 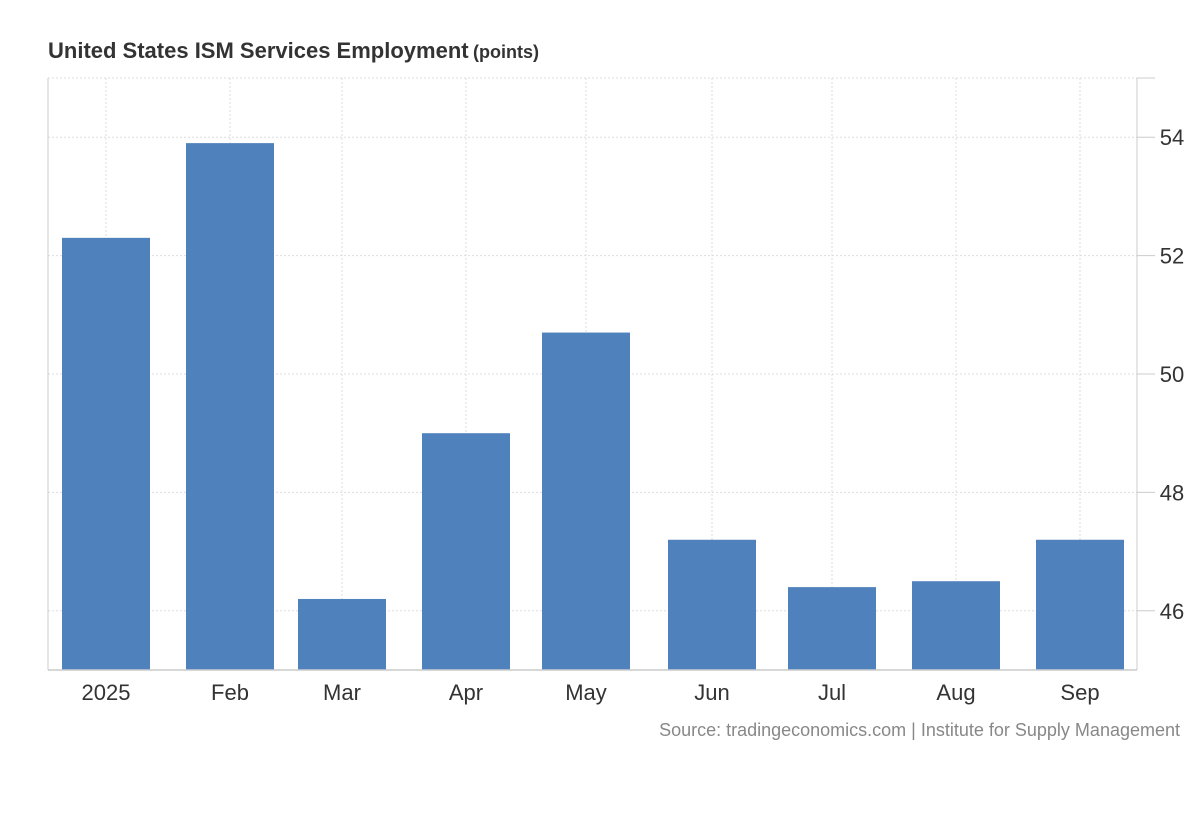 What do you see at coordinates (1172, 374) in the screenshot?
I see `y-tick-label: 50` at bounding box center [1172, 374].